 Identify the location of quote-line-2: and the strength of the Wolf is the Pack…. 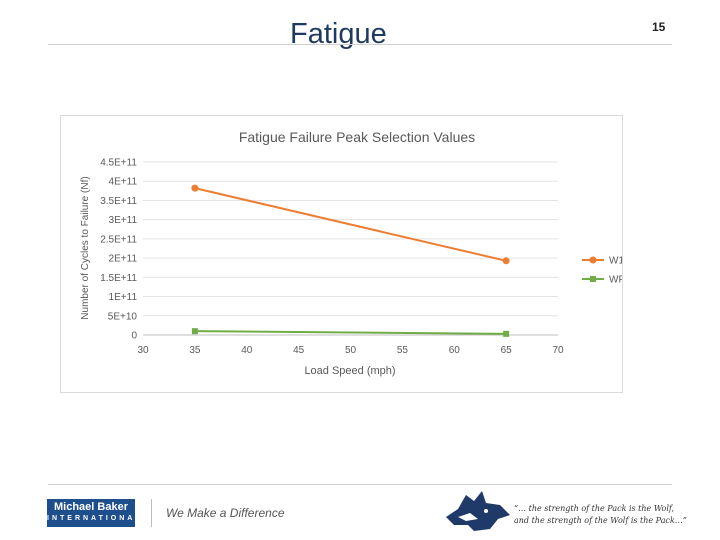
(600, 520).